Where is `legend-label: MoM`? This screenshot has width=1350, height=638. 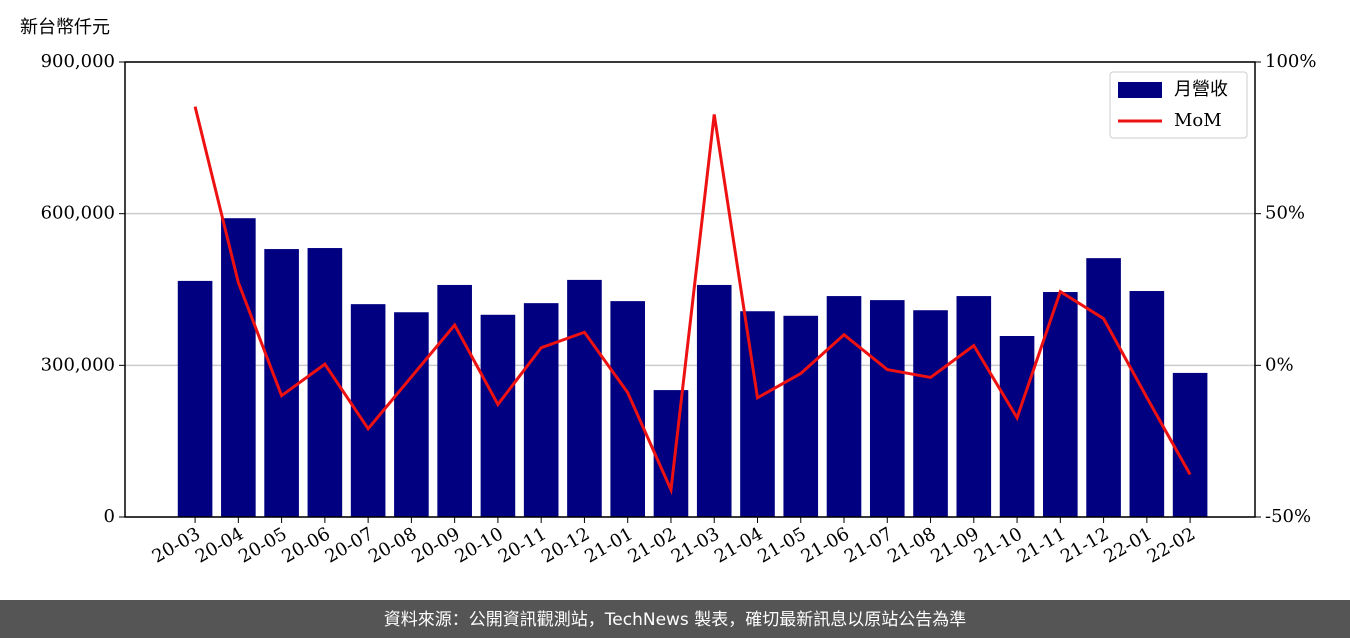 legend-label: MoM is located at coordinates (1198, 120).